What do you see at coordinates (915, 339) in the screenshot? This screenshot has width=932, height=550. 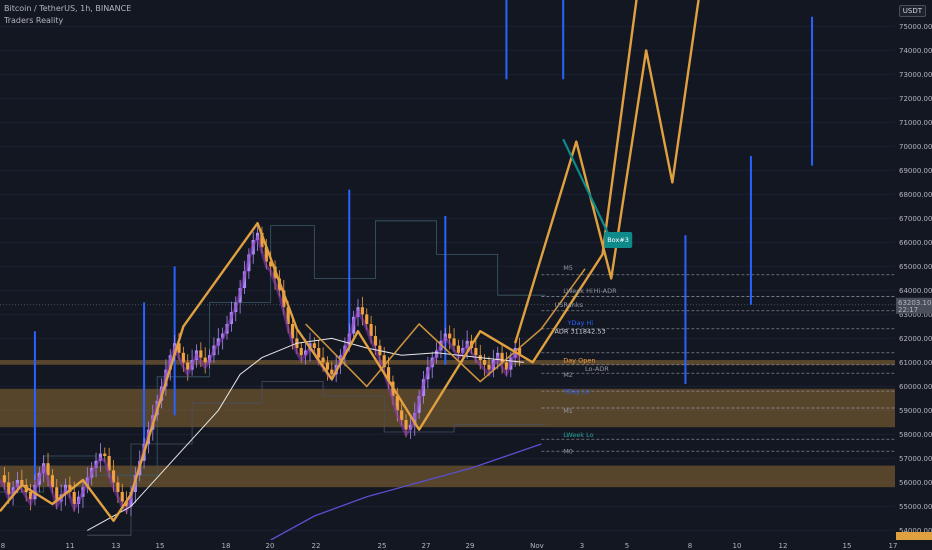 I see `price-tick-label: 62000.00` at bounding box center [915, 339].